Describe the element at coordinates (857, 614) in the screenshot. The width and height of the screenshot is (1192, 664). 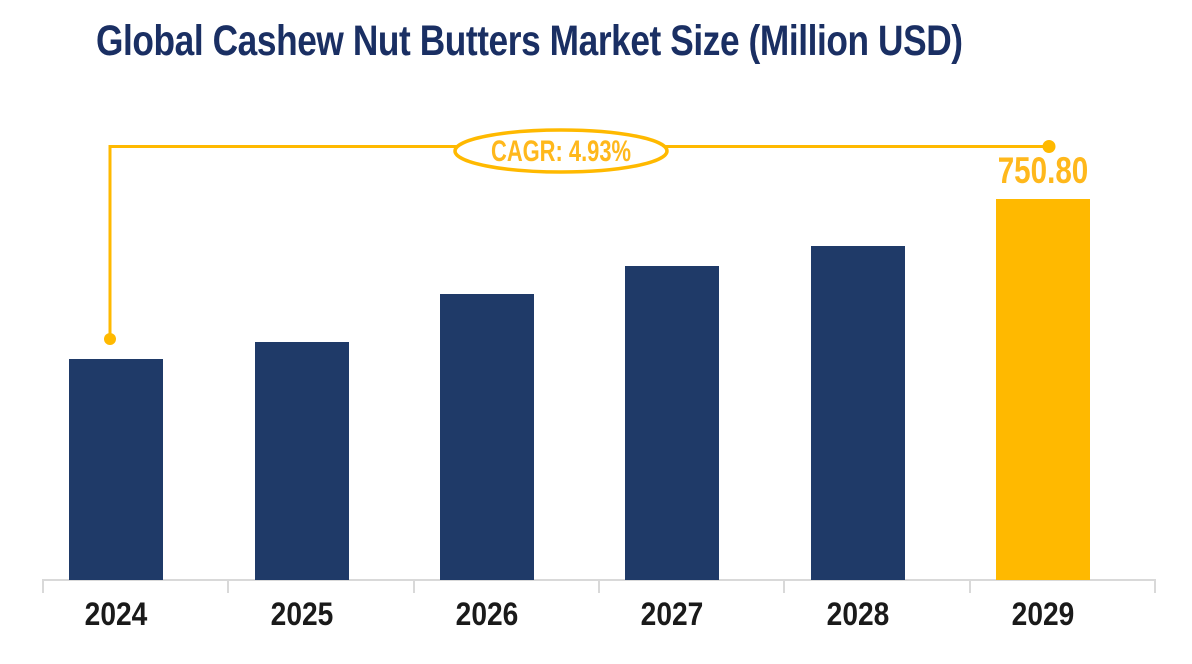
I see `x-tick-label-2028: 2028` at that location.